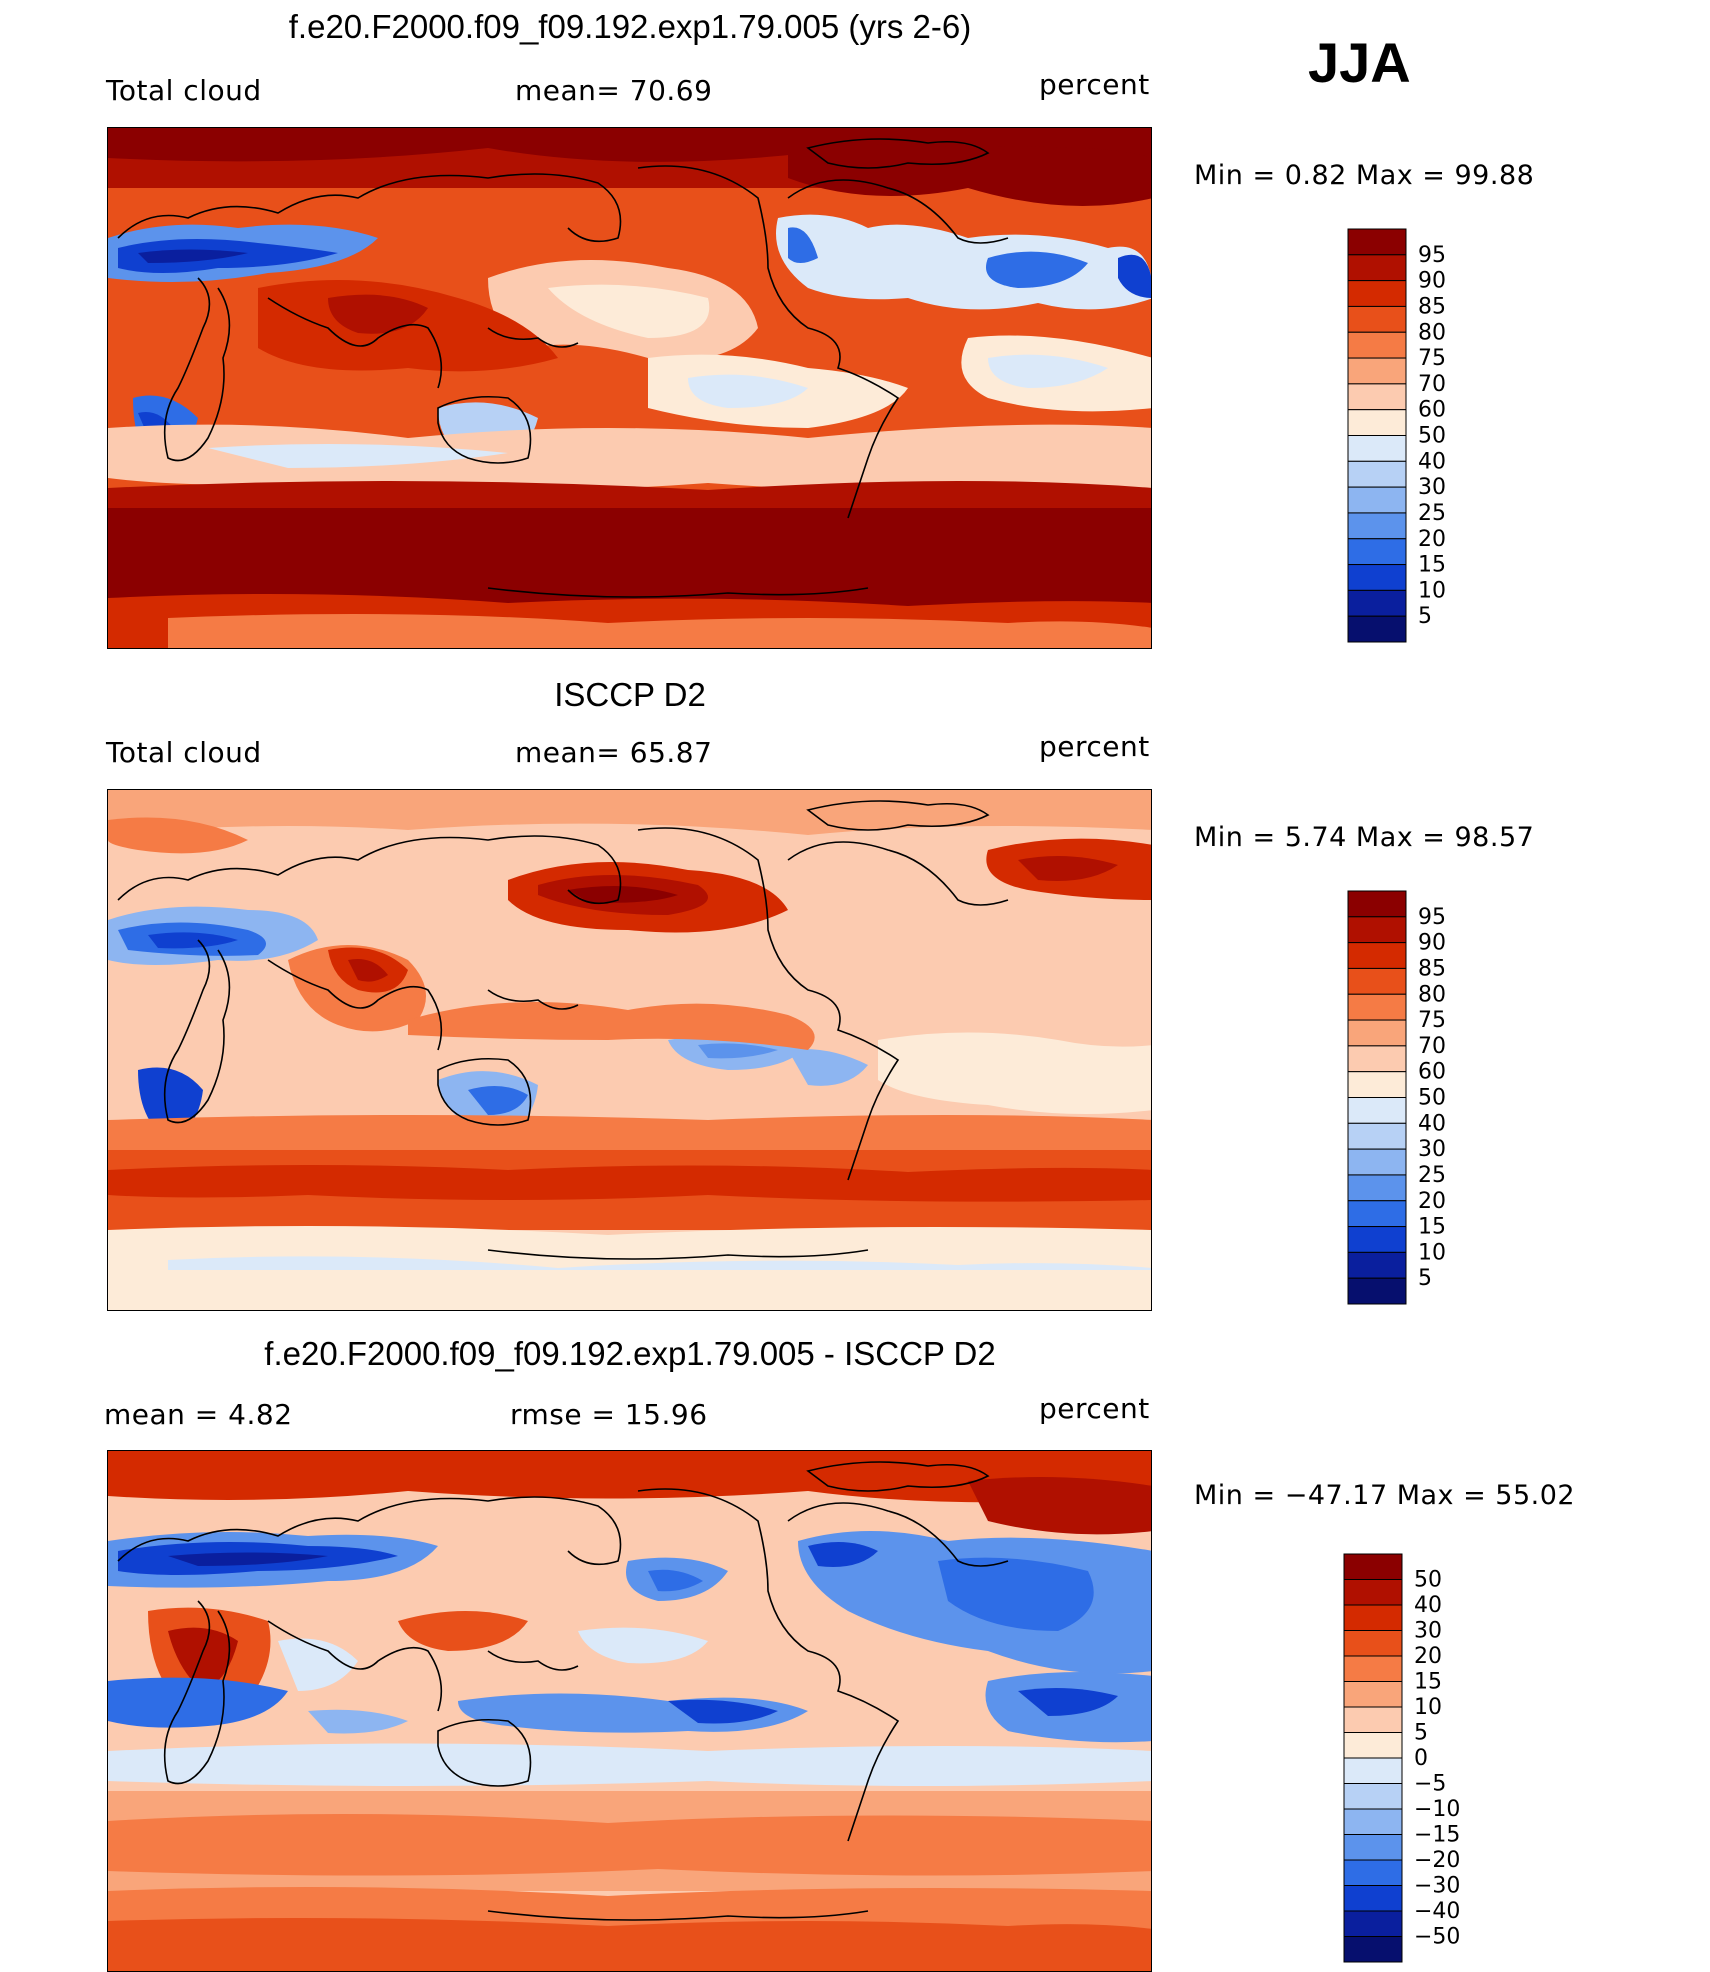 The width and height of the screenshot is (1710, 1972). Describe the element at coordinates (1437, 1911) in the screenshot. I see `colorbar-tick-label: −40` at that location.